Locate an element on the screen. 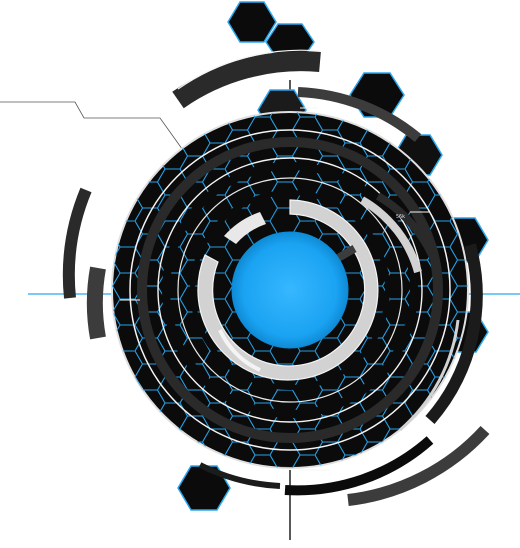 The width and height of the screenshot is (520, 548). silver-gear-ring is located at coordinates (288, 290).